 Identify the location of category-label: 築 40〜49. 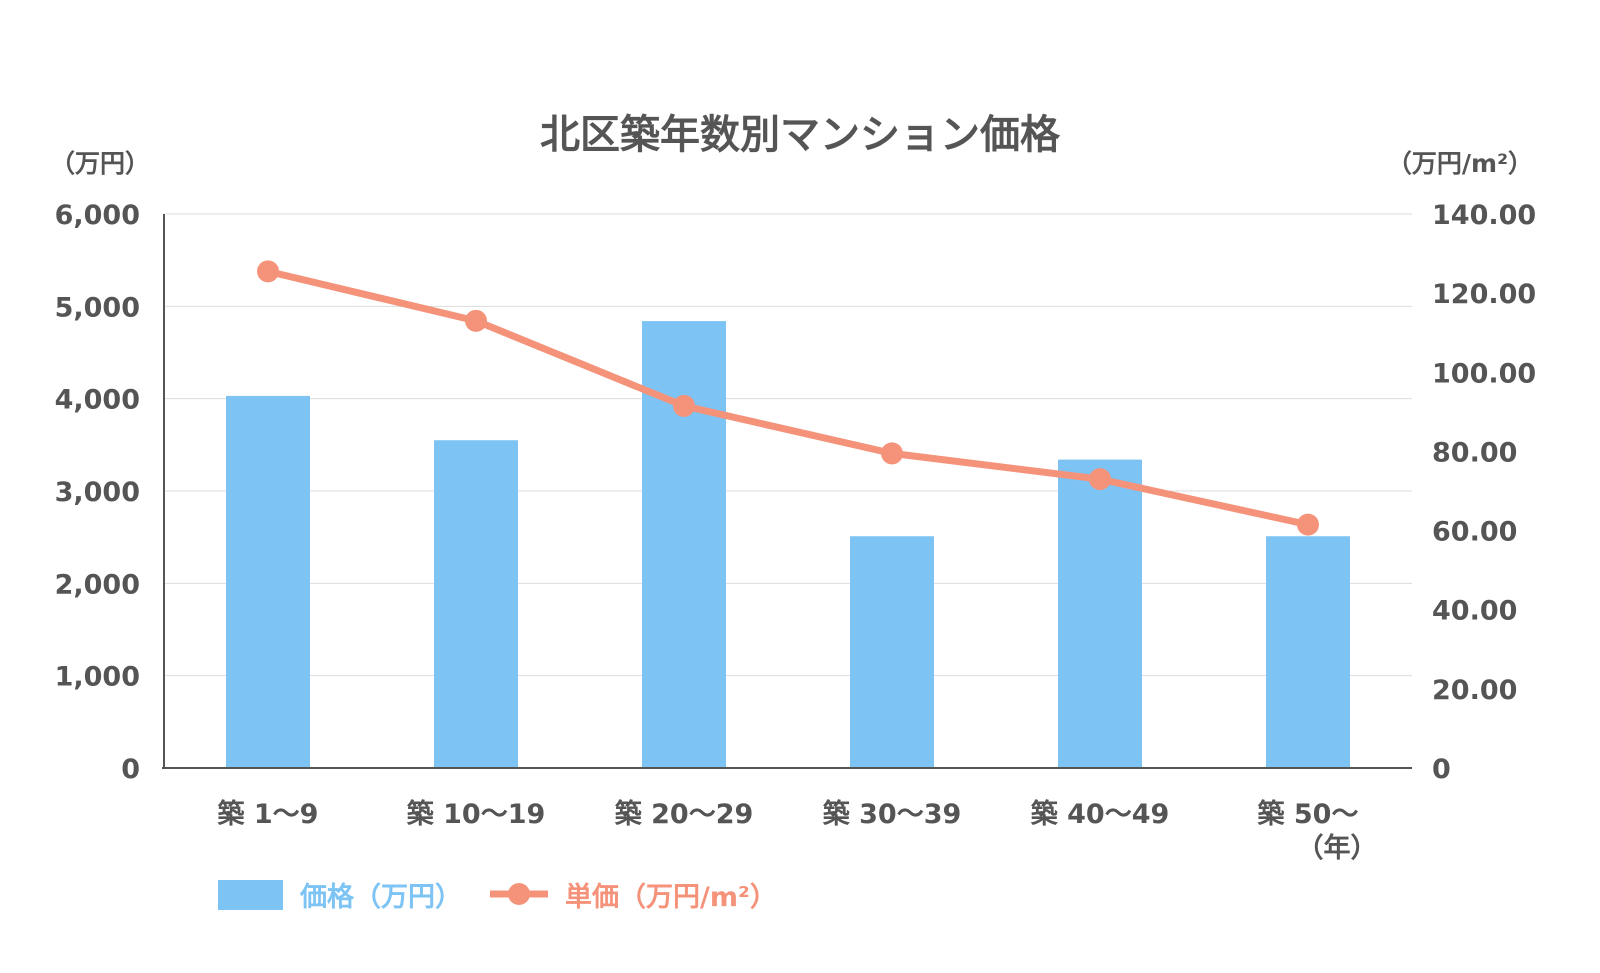
(1100, 814).